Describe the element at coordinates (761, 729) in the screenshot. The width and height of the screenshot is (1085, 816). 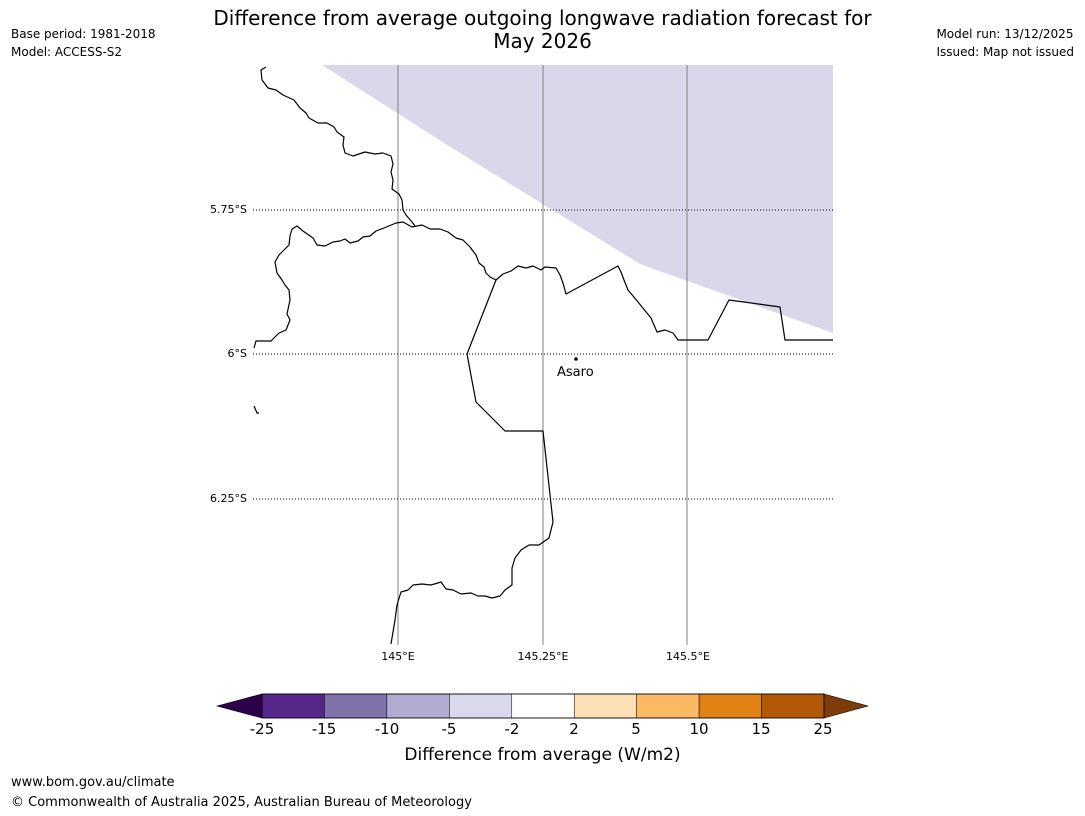
I see `colorbar-tick: 15` at that location.